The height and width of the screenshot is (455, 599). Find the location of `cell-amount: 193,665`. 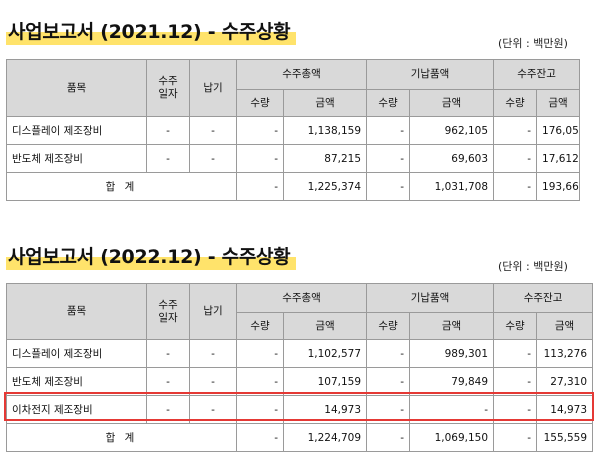

cell-amount: 193,665 is located at coordinates (558, 186).